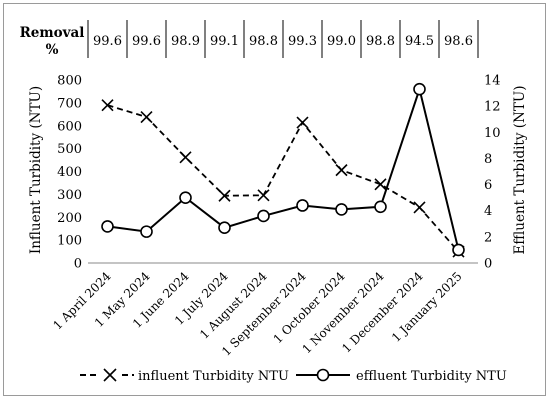  What do you see at coordinates (427, 307) in the screenshot?
I see `x-tick-label: 1 January 2025` at bounding box center [427, 307].